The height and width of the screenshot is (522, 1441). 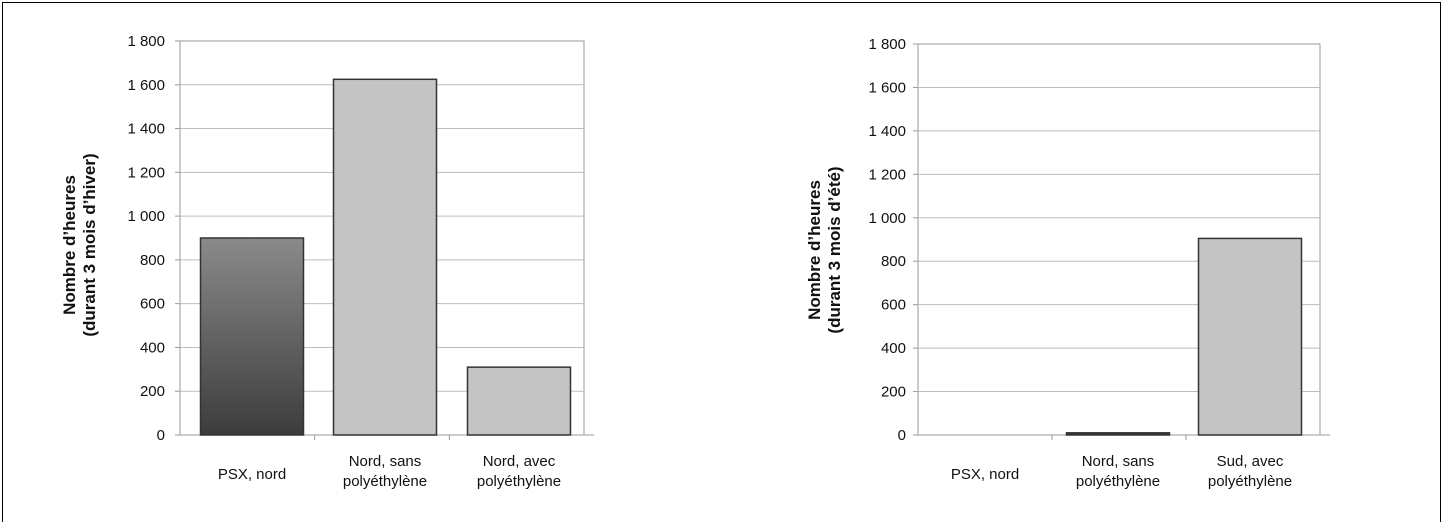 I want to click on y-axis-title: Nombre d’heures(durant 3 mois d’hiver), so click(x=79, y=244).